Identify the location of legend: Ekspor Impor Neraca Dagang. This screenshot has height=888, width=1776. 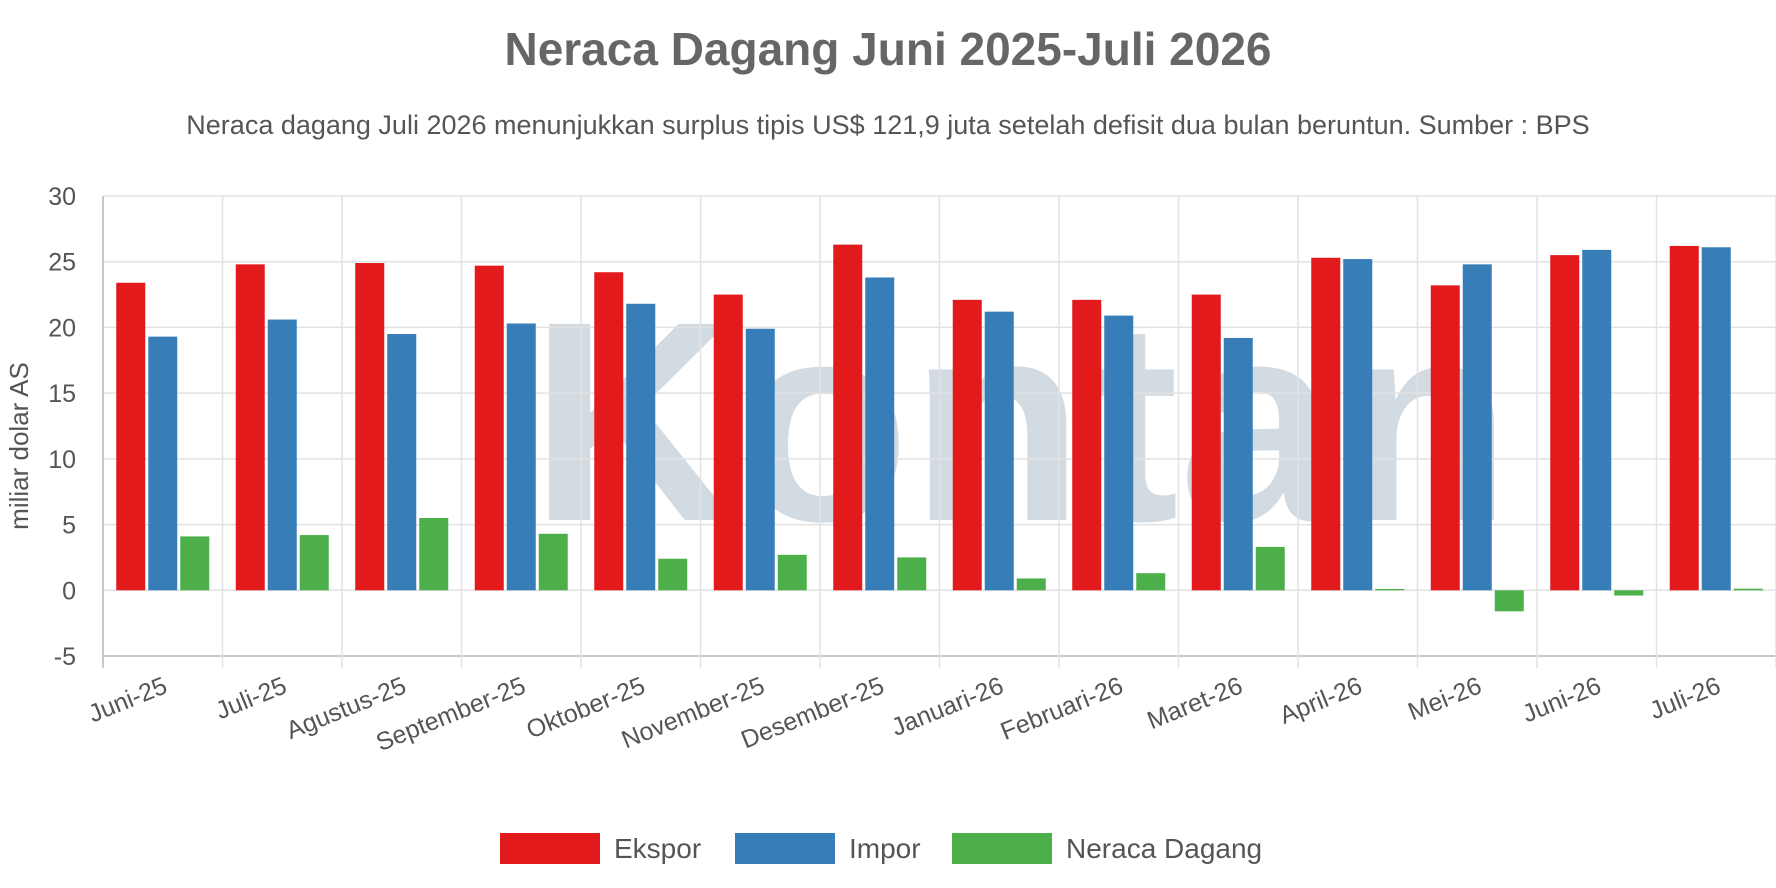
(881, 848).